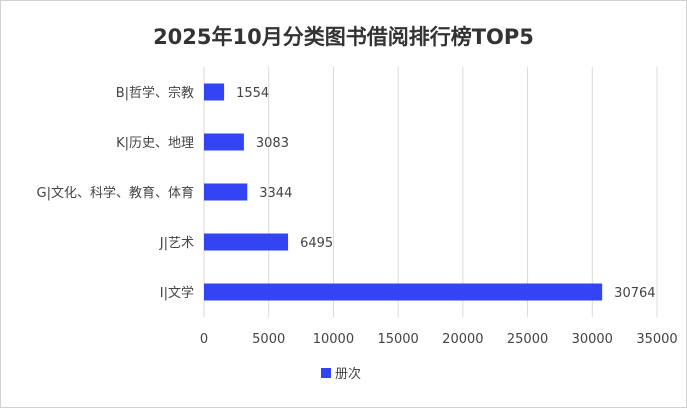 The height and width of the screenshot is (408, 687). What do you see at coordinates (333, 339) in the screenshot?
I see `x-tick-label: 10000` at bounding box center [333, 339].